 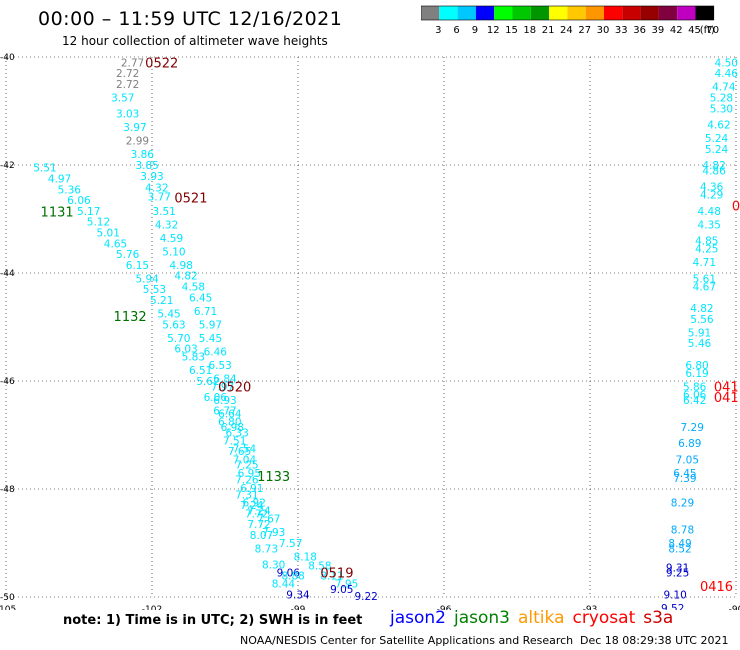 What do you see at coordinates (694, 30) in the screenshot?
I see `color-scale-tick: 45` at bounding box center [694, 30].